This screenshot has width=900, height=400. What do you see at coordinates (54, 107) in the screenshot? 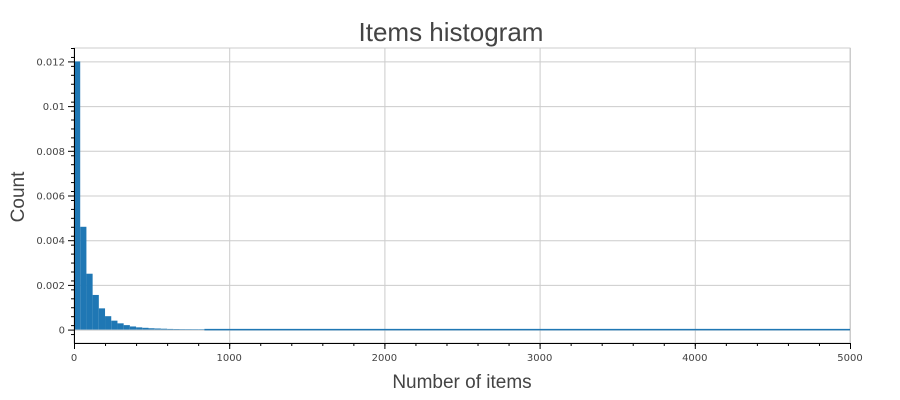
I see `y-tick-label: 0.01` at bounding box center [54, 107].